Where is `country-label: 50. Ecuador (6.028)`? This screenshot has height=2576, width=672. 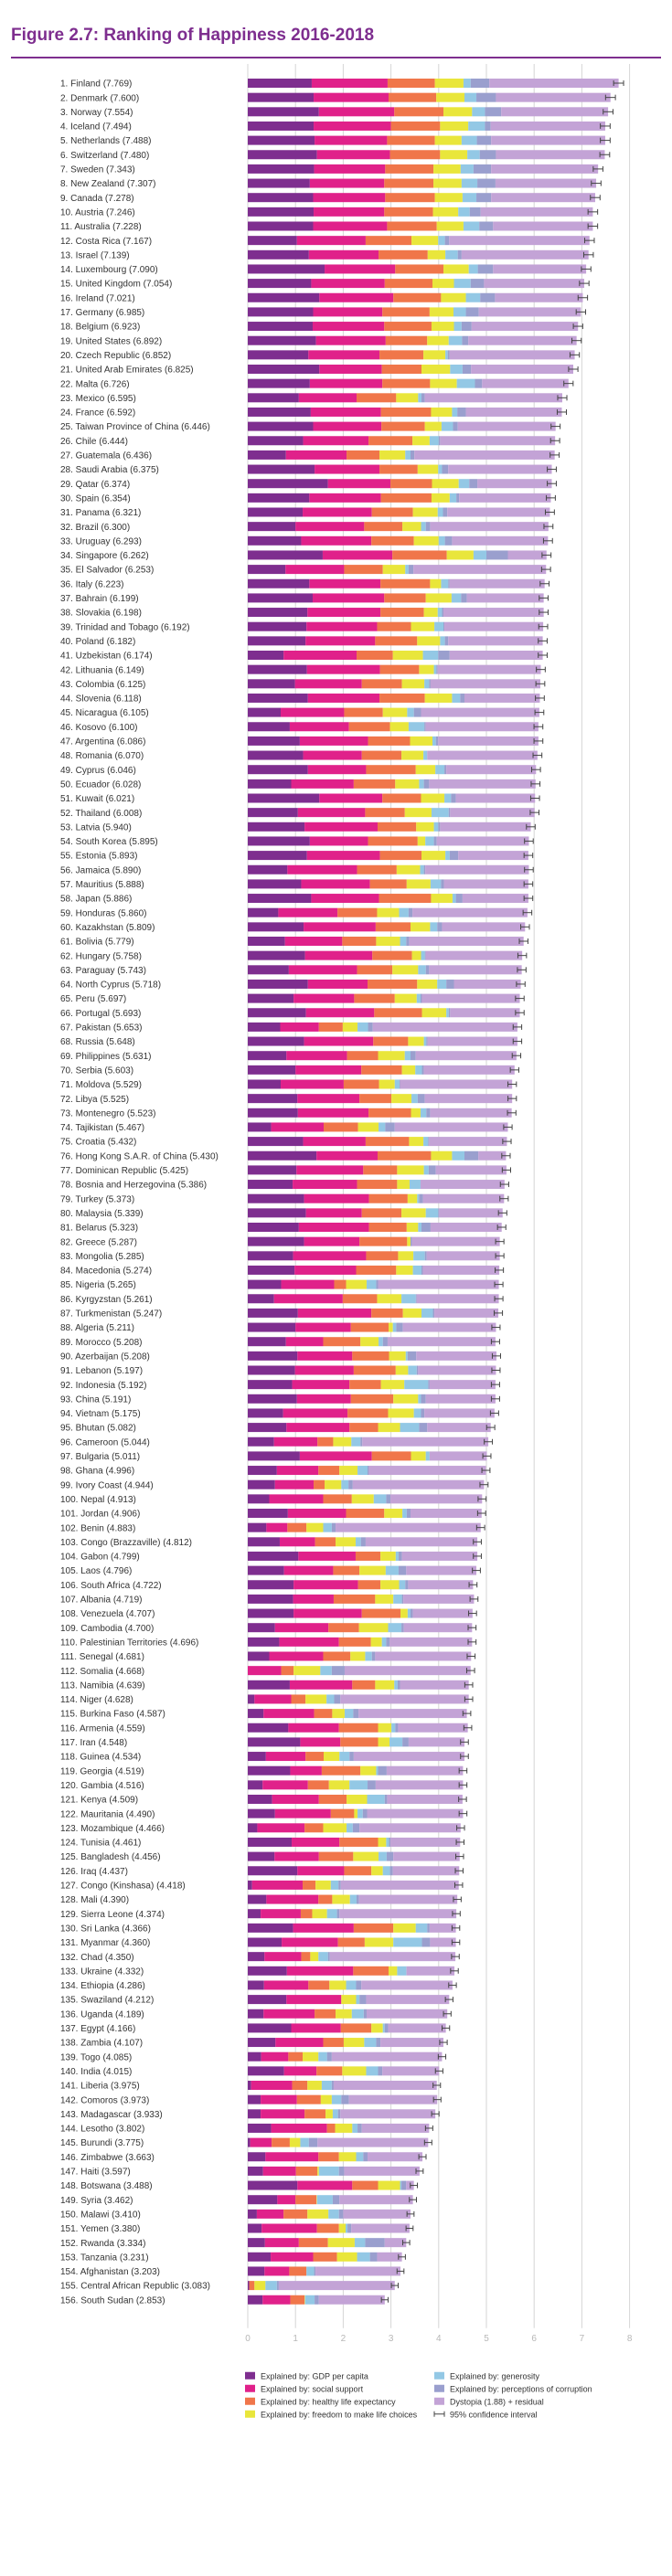
country-label: 50. Ecuador (6.028) is located at coordinates (100, 784).